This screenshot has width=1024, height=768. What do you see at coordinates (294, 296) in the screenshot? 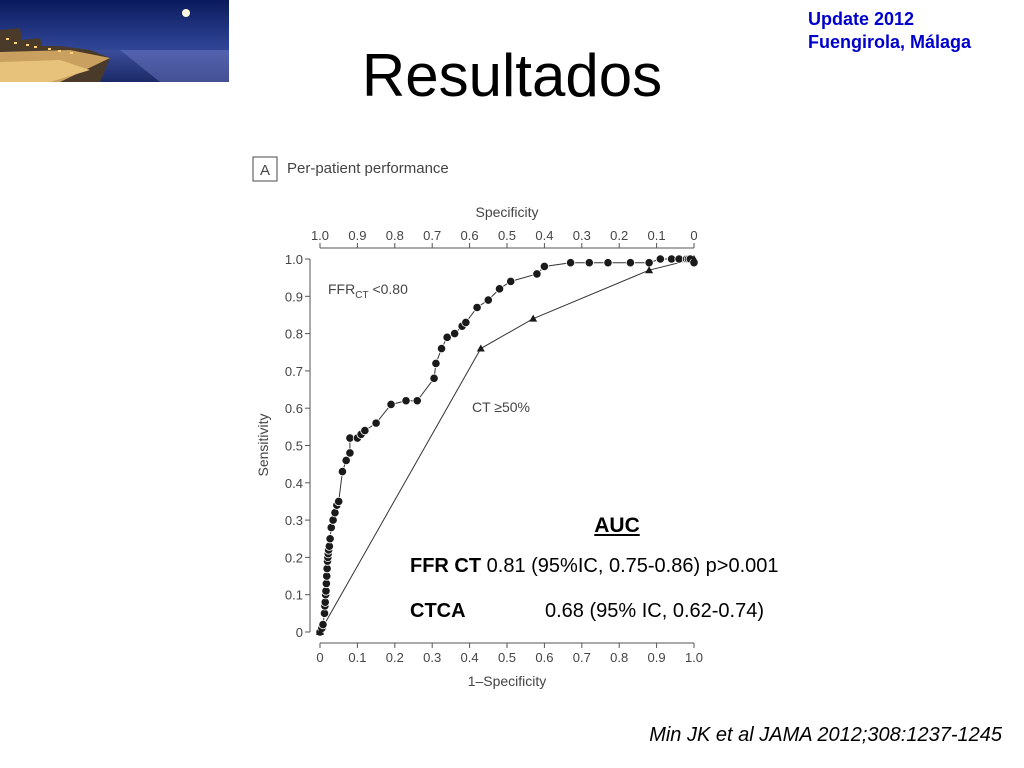
I see `y-tick-label: 0.9` at bounding box center [294, 296].